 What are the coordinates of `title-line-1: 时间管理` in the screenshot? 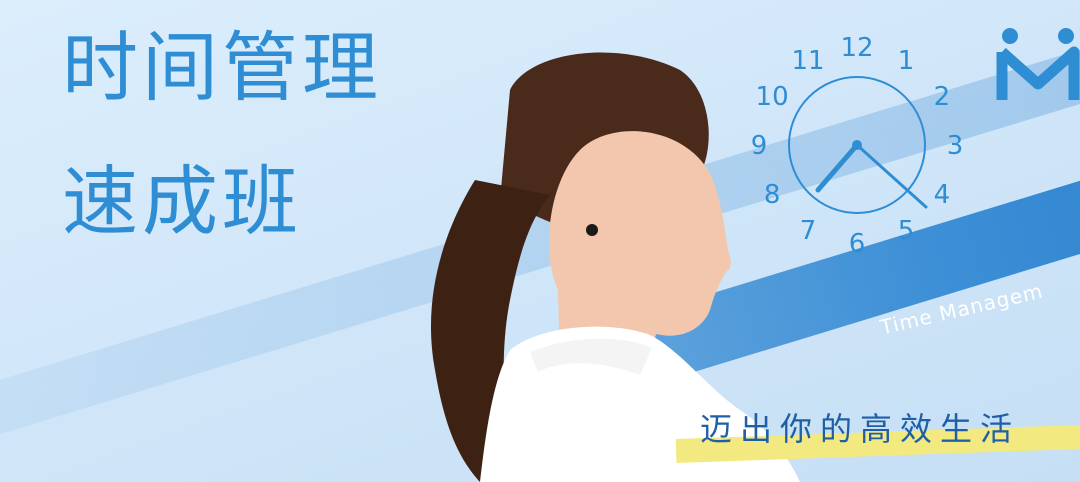 It's located at (222, 67).